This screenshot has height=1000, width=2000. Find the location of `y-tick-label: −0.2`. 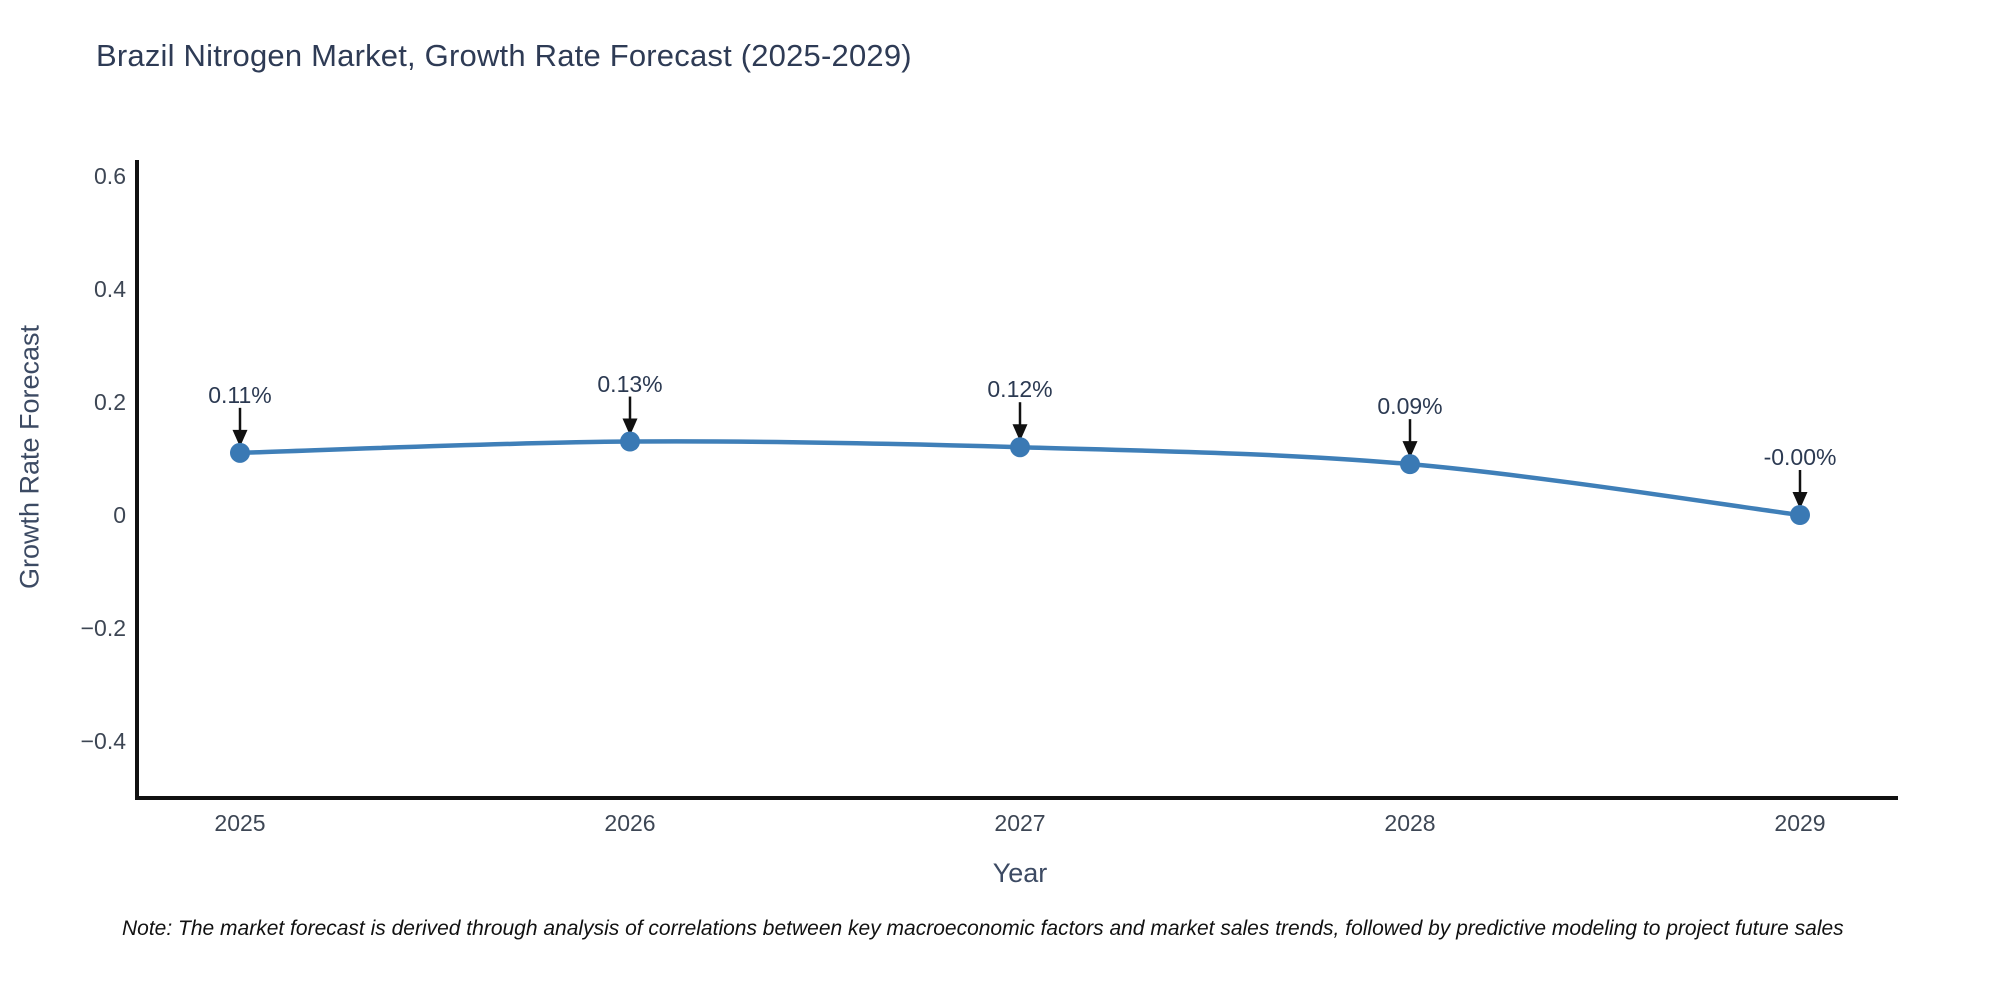

y-tick-label: −0.2 is located at coordinates (103, 628).